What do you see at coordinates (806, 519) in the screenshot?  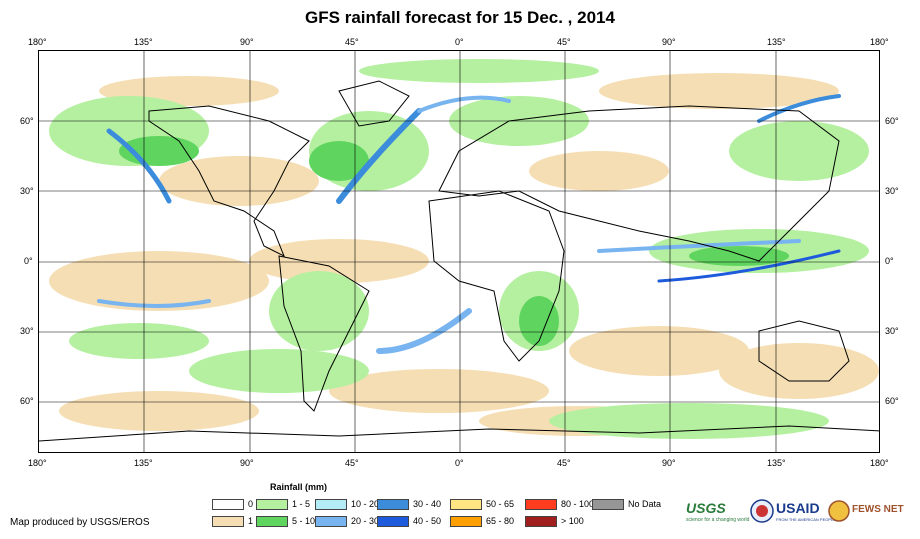 I see `usaid-tagline: FROM THE AMERICAN PEOPLE` at bounding box center [806, 519].